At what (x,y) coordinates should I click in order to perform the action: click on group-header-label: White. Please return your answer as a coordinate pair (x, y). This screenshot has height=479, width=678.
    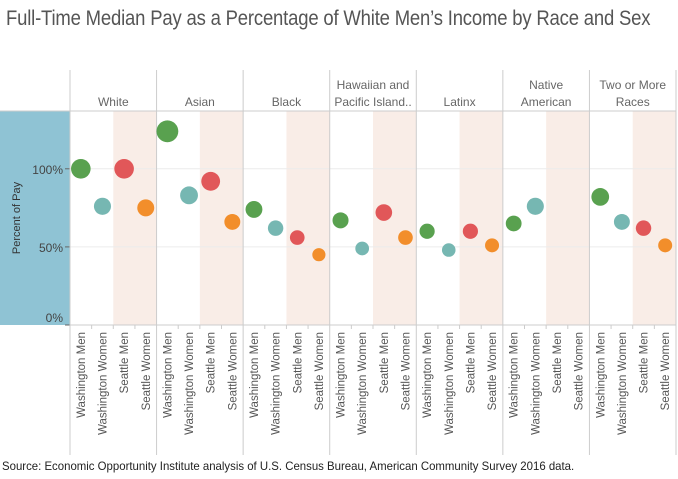
    Looking at the image, I should click on (113, 102).